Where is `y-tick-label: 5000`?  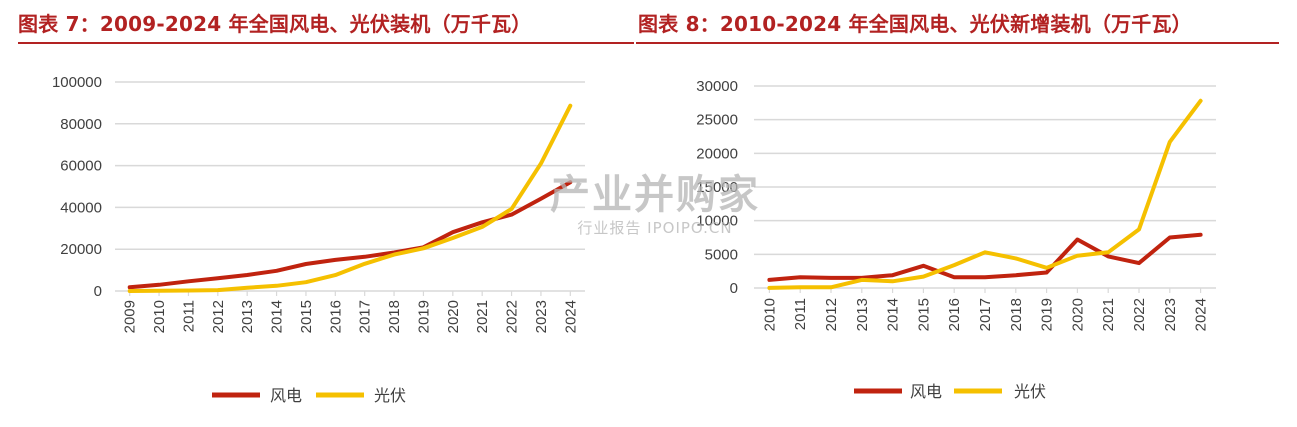 y-tick-label: 5000 is located at coordinates (721, 254).